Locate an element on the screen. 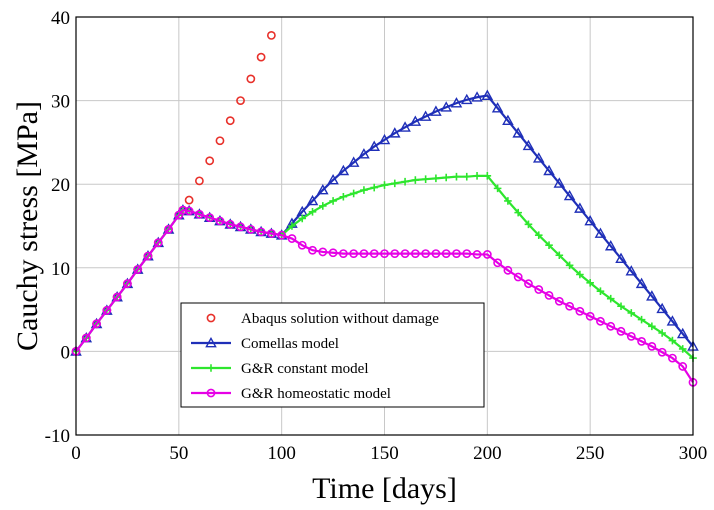 The image size is (714, 510). legend-item: G&R homeostatic model is located at coordinates (291, 394).